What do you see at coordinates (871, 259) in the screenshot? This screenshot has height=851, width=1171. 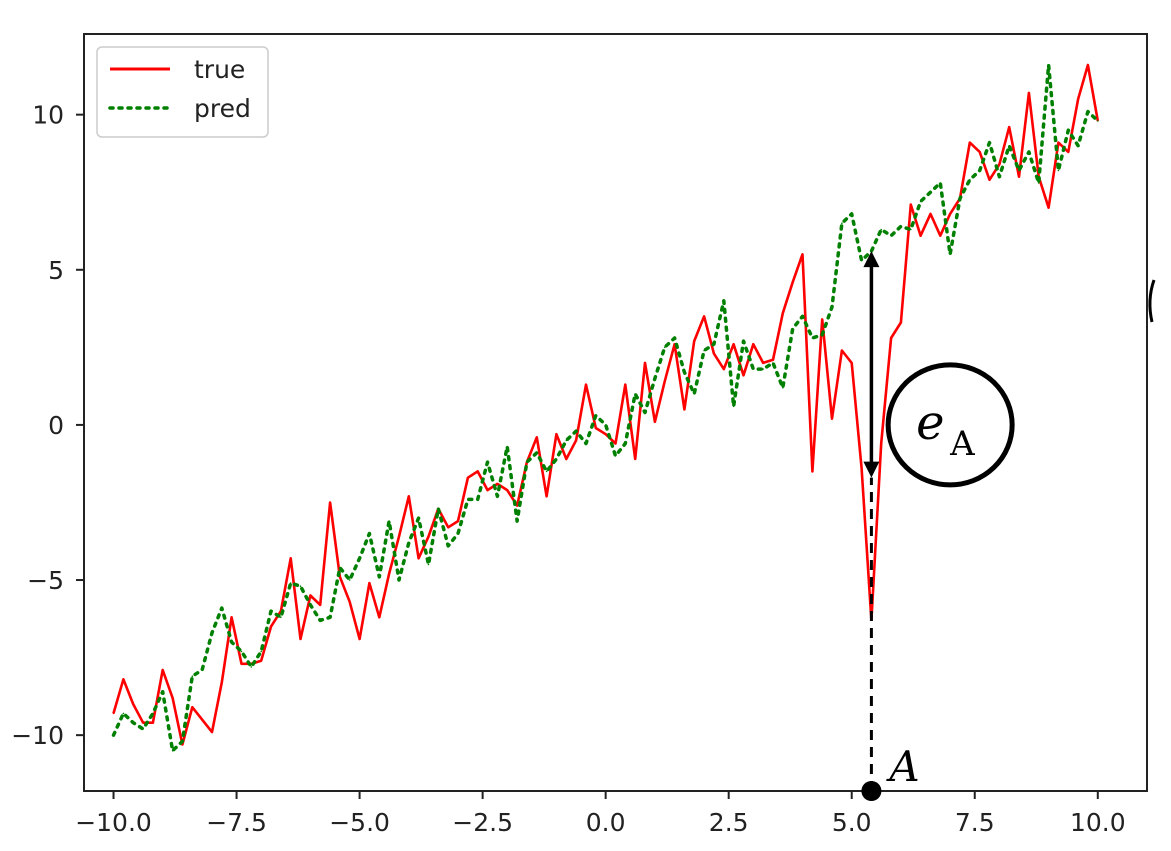 I see `error-arrow-head-up` at bounding box center [871, 259].